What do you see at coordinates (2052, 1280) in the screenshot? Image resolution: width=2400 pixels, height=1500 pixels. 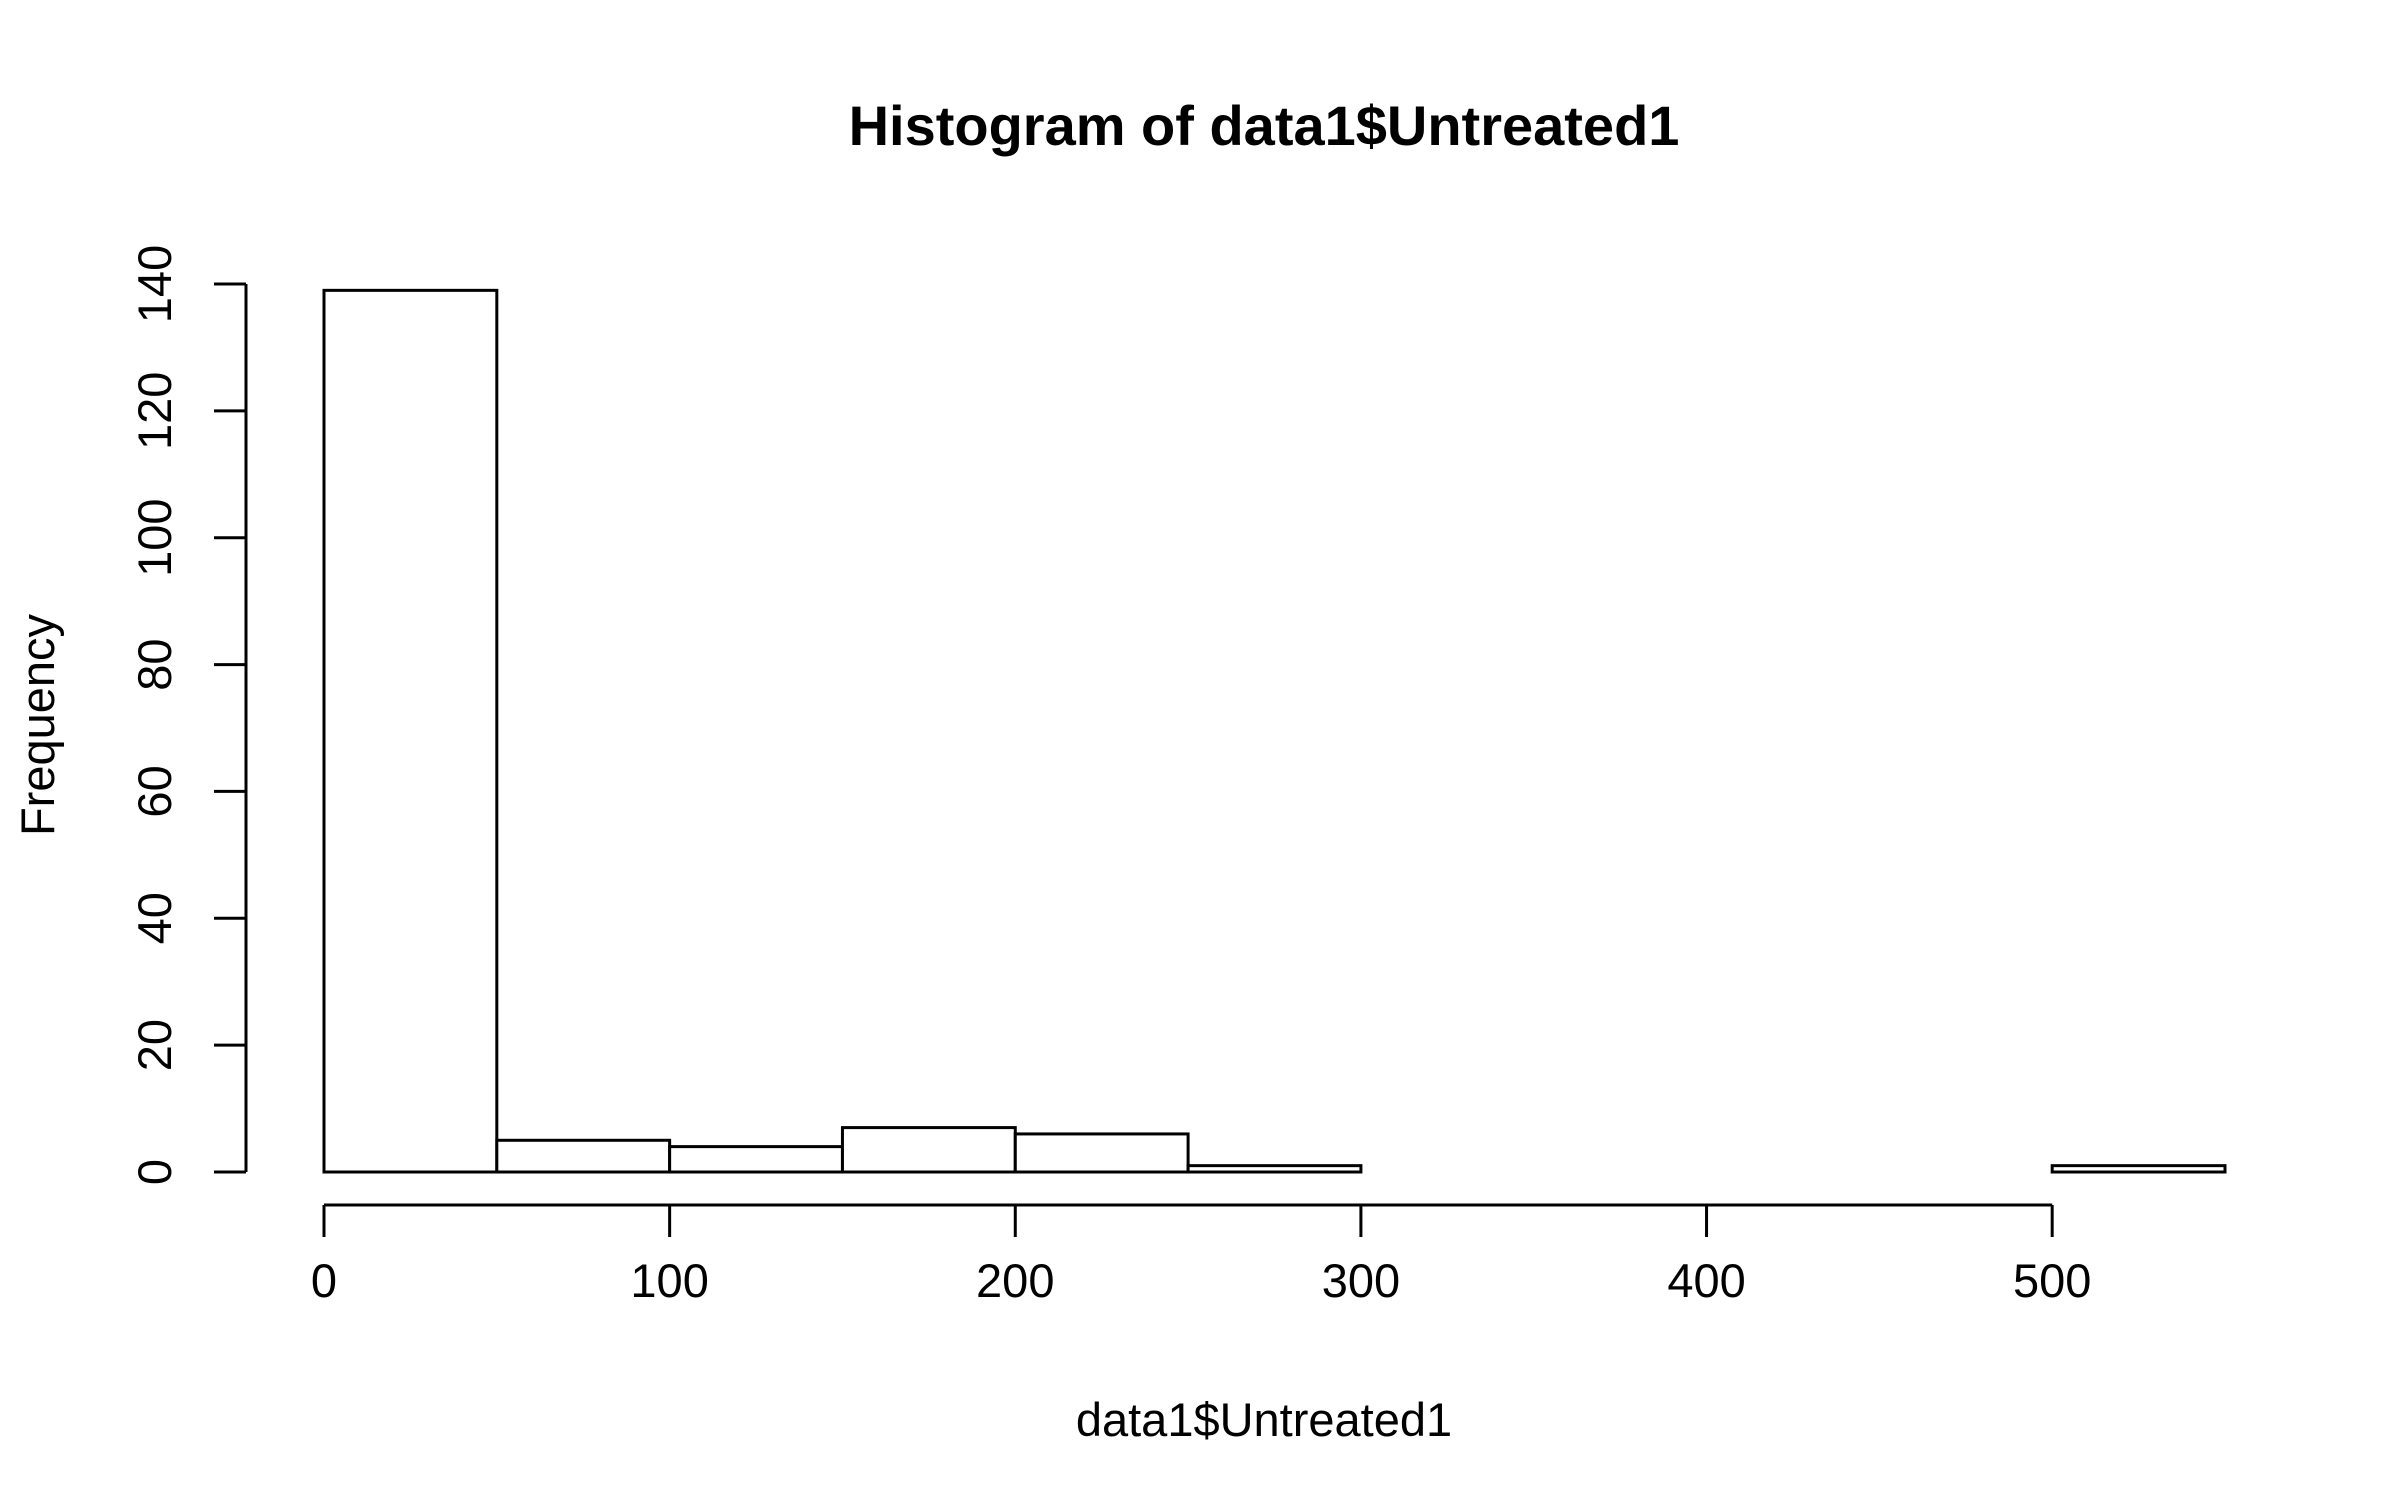 I see `x-tick-label: 500` at bounding box center [2052, 1280].